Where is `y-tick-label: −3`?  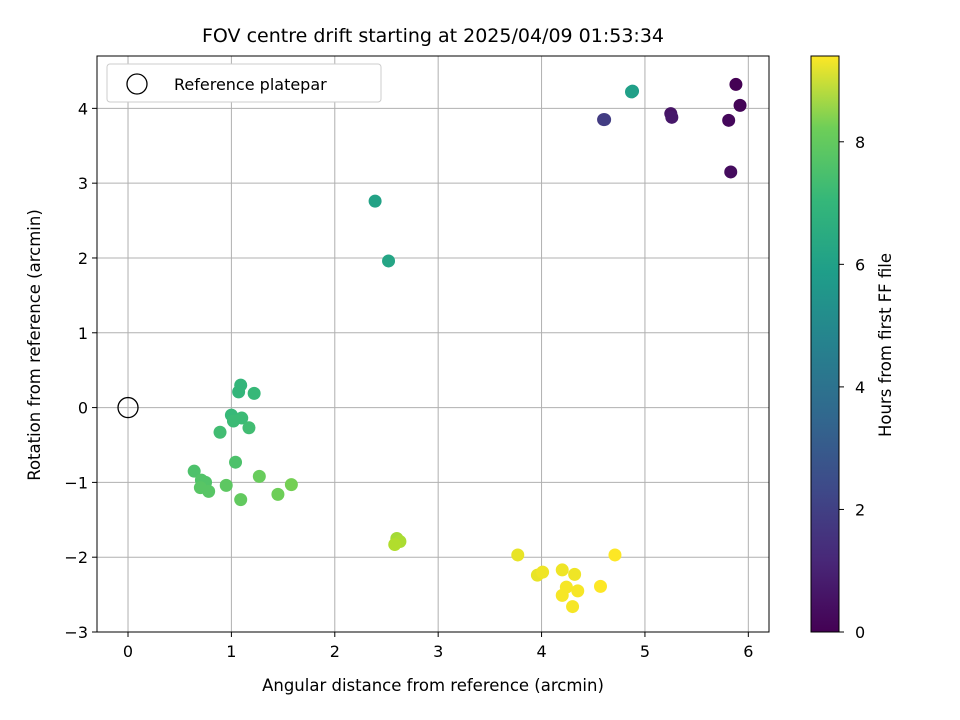
y-tick-label: −3 is located at coordinates (76, 632).